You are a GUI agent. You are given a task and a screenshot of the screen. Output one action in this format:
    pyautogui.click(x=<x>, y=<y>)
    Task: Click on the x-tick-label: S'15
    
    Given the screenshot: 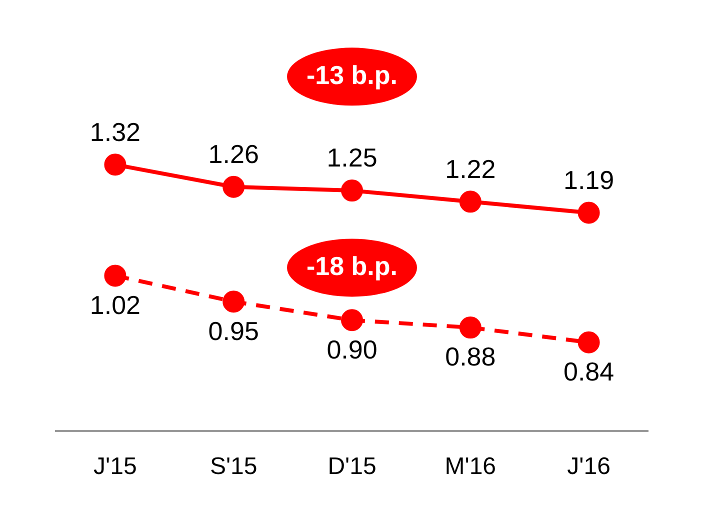 What is the action you would take?
    pyautogui.click(x=234, y=466)
    